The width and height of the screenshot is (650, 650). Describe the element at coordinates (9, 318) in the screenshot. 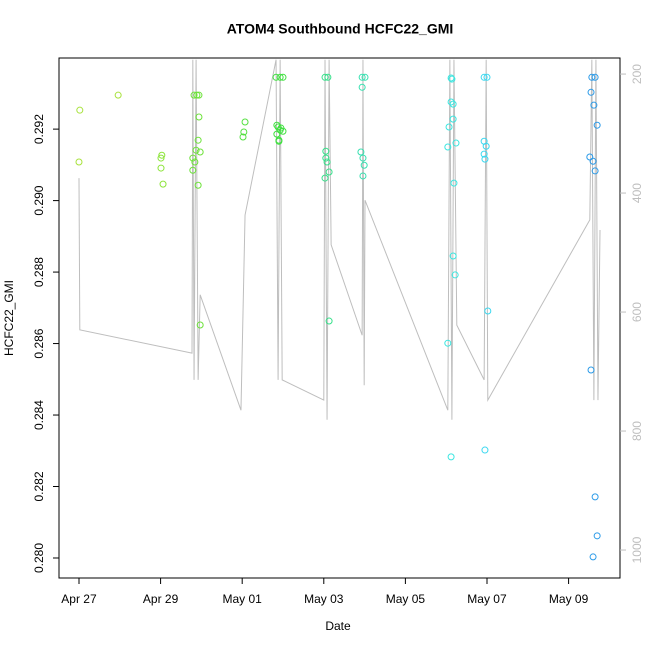

I see `y-axis-title: HCFC22_GMI` at that location.